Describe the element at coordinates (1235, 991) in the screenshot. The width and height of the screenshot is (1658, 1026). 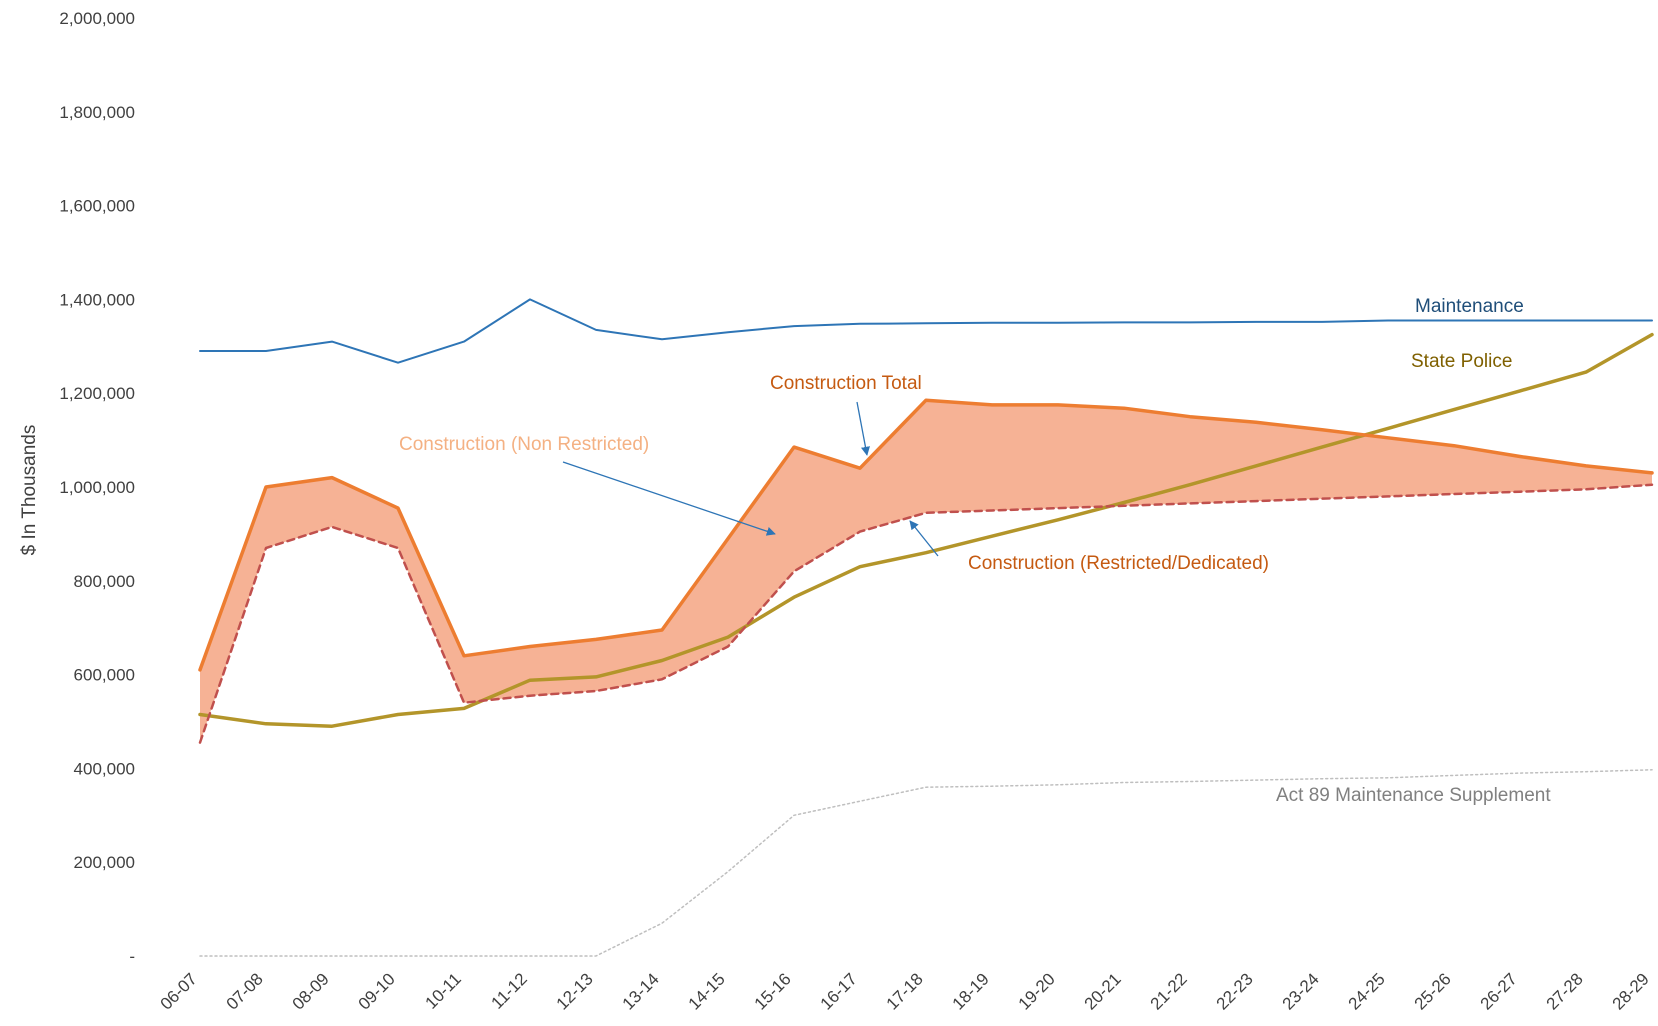
I see `x-tick-label: 22-23` at that location.